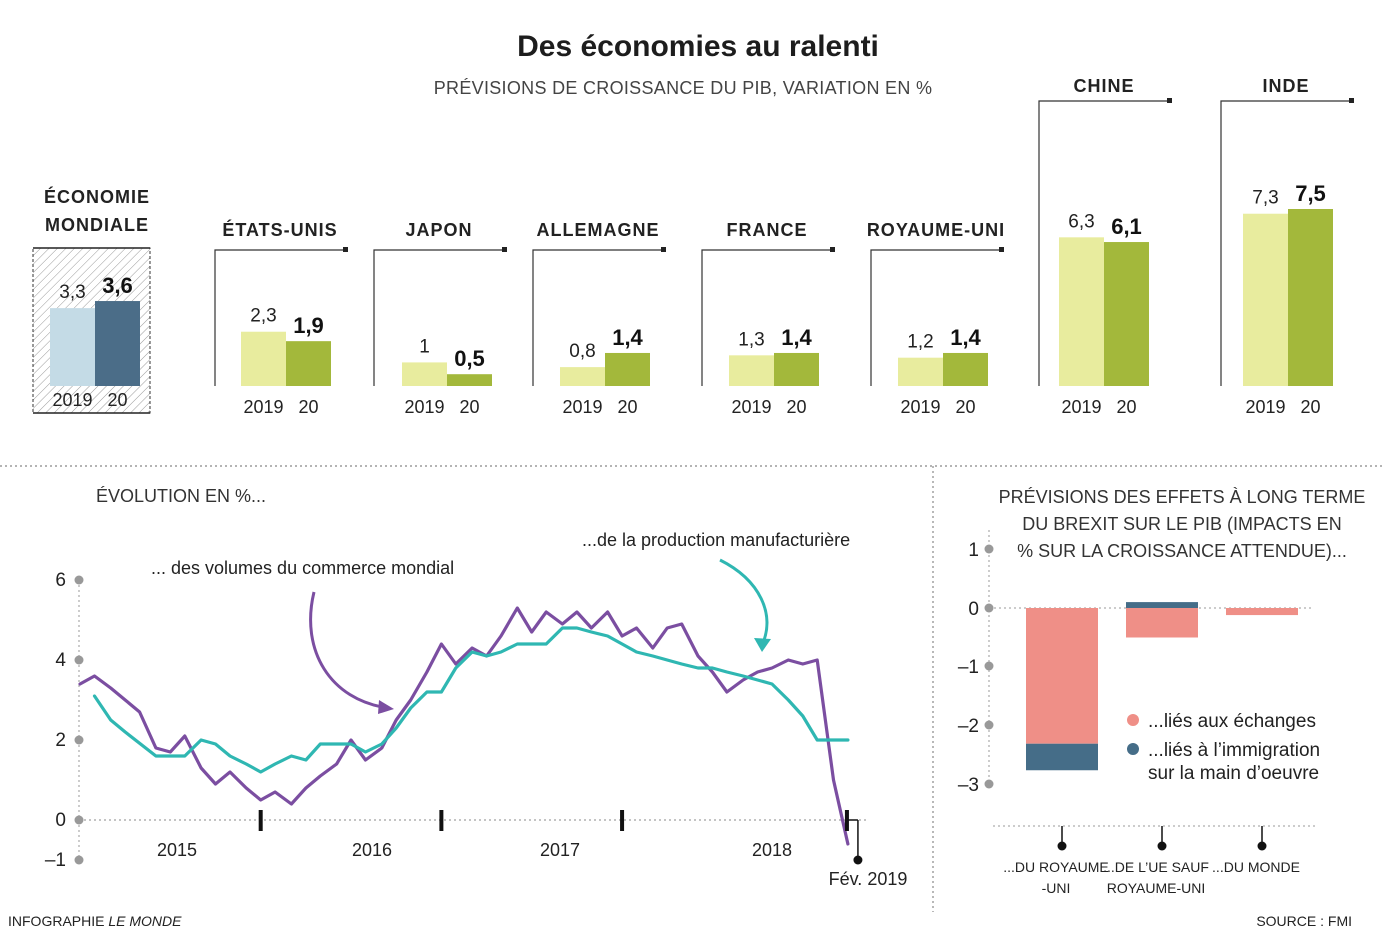  I want to click on country-name: ALLEMAGNE, so click(598, 230).